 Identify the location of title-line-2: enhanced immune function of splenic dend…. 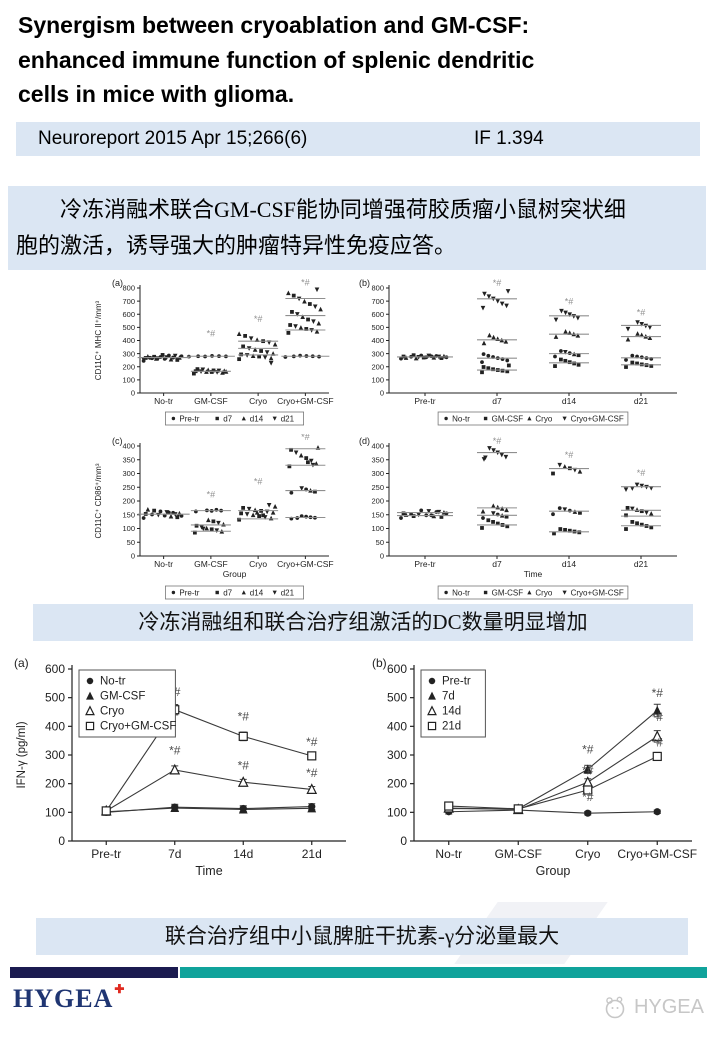
(276, 59).